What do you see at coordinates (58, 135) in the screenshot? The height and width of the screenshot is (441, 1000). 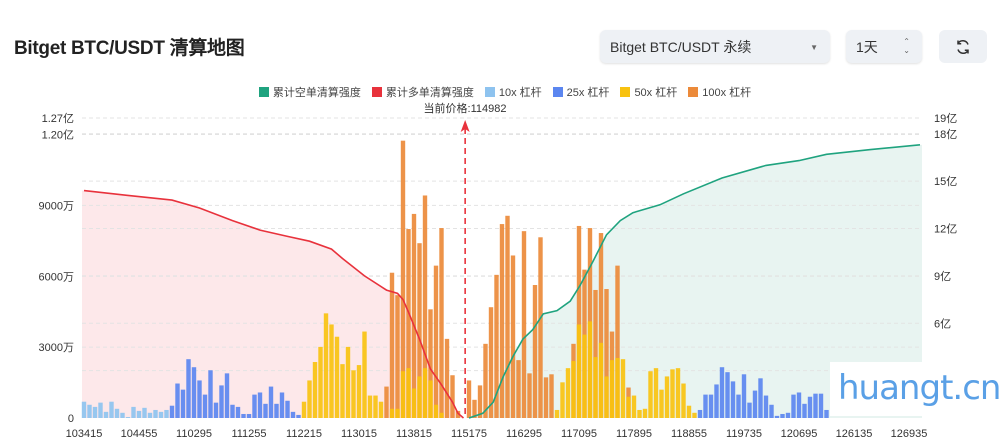 I see `left-axis-tick: 1.20亿` at bounding box center [58, 135].